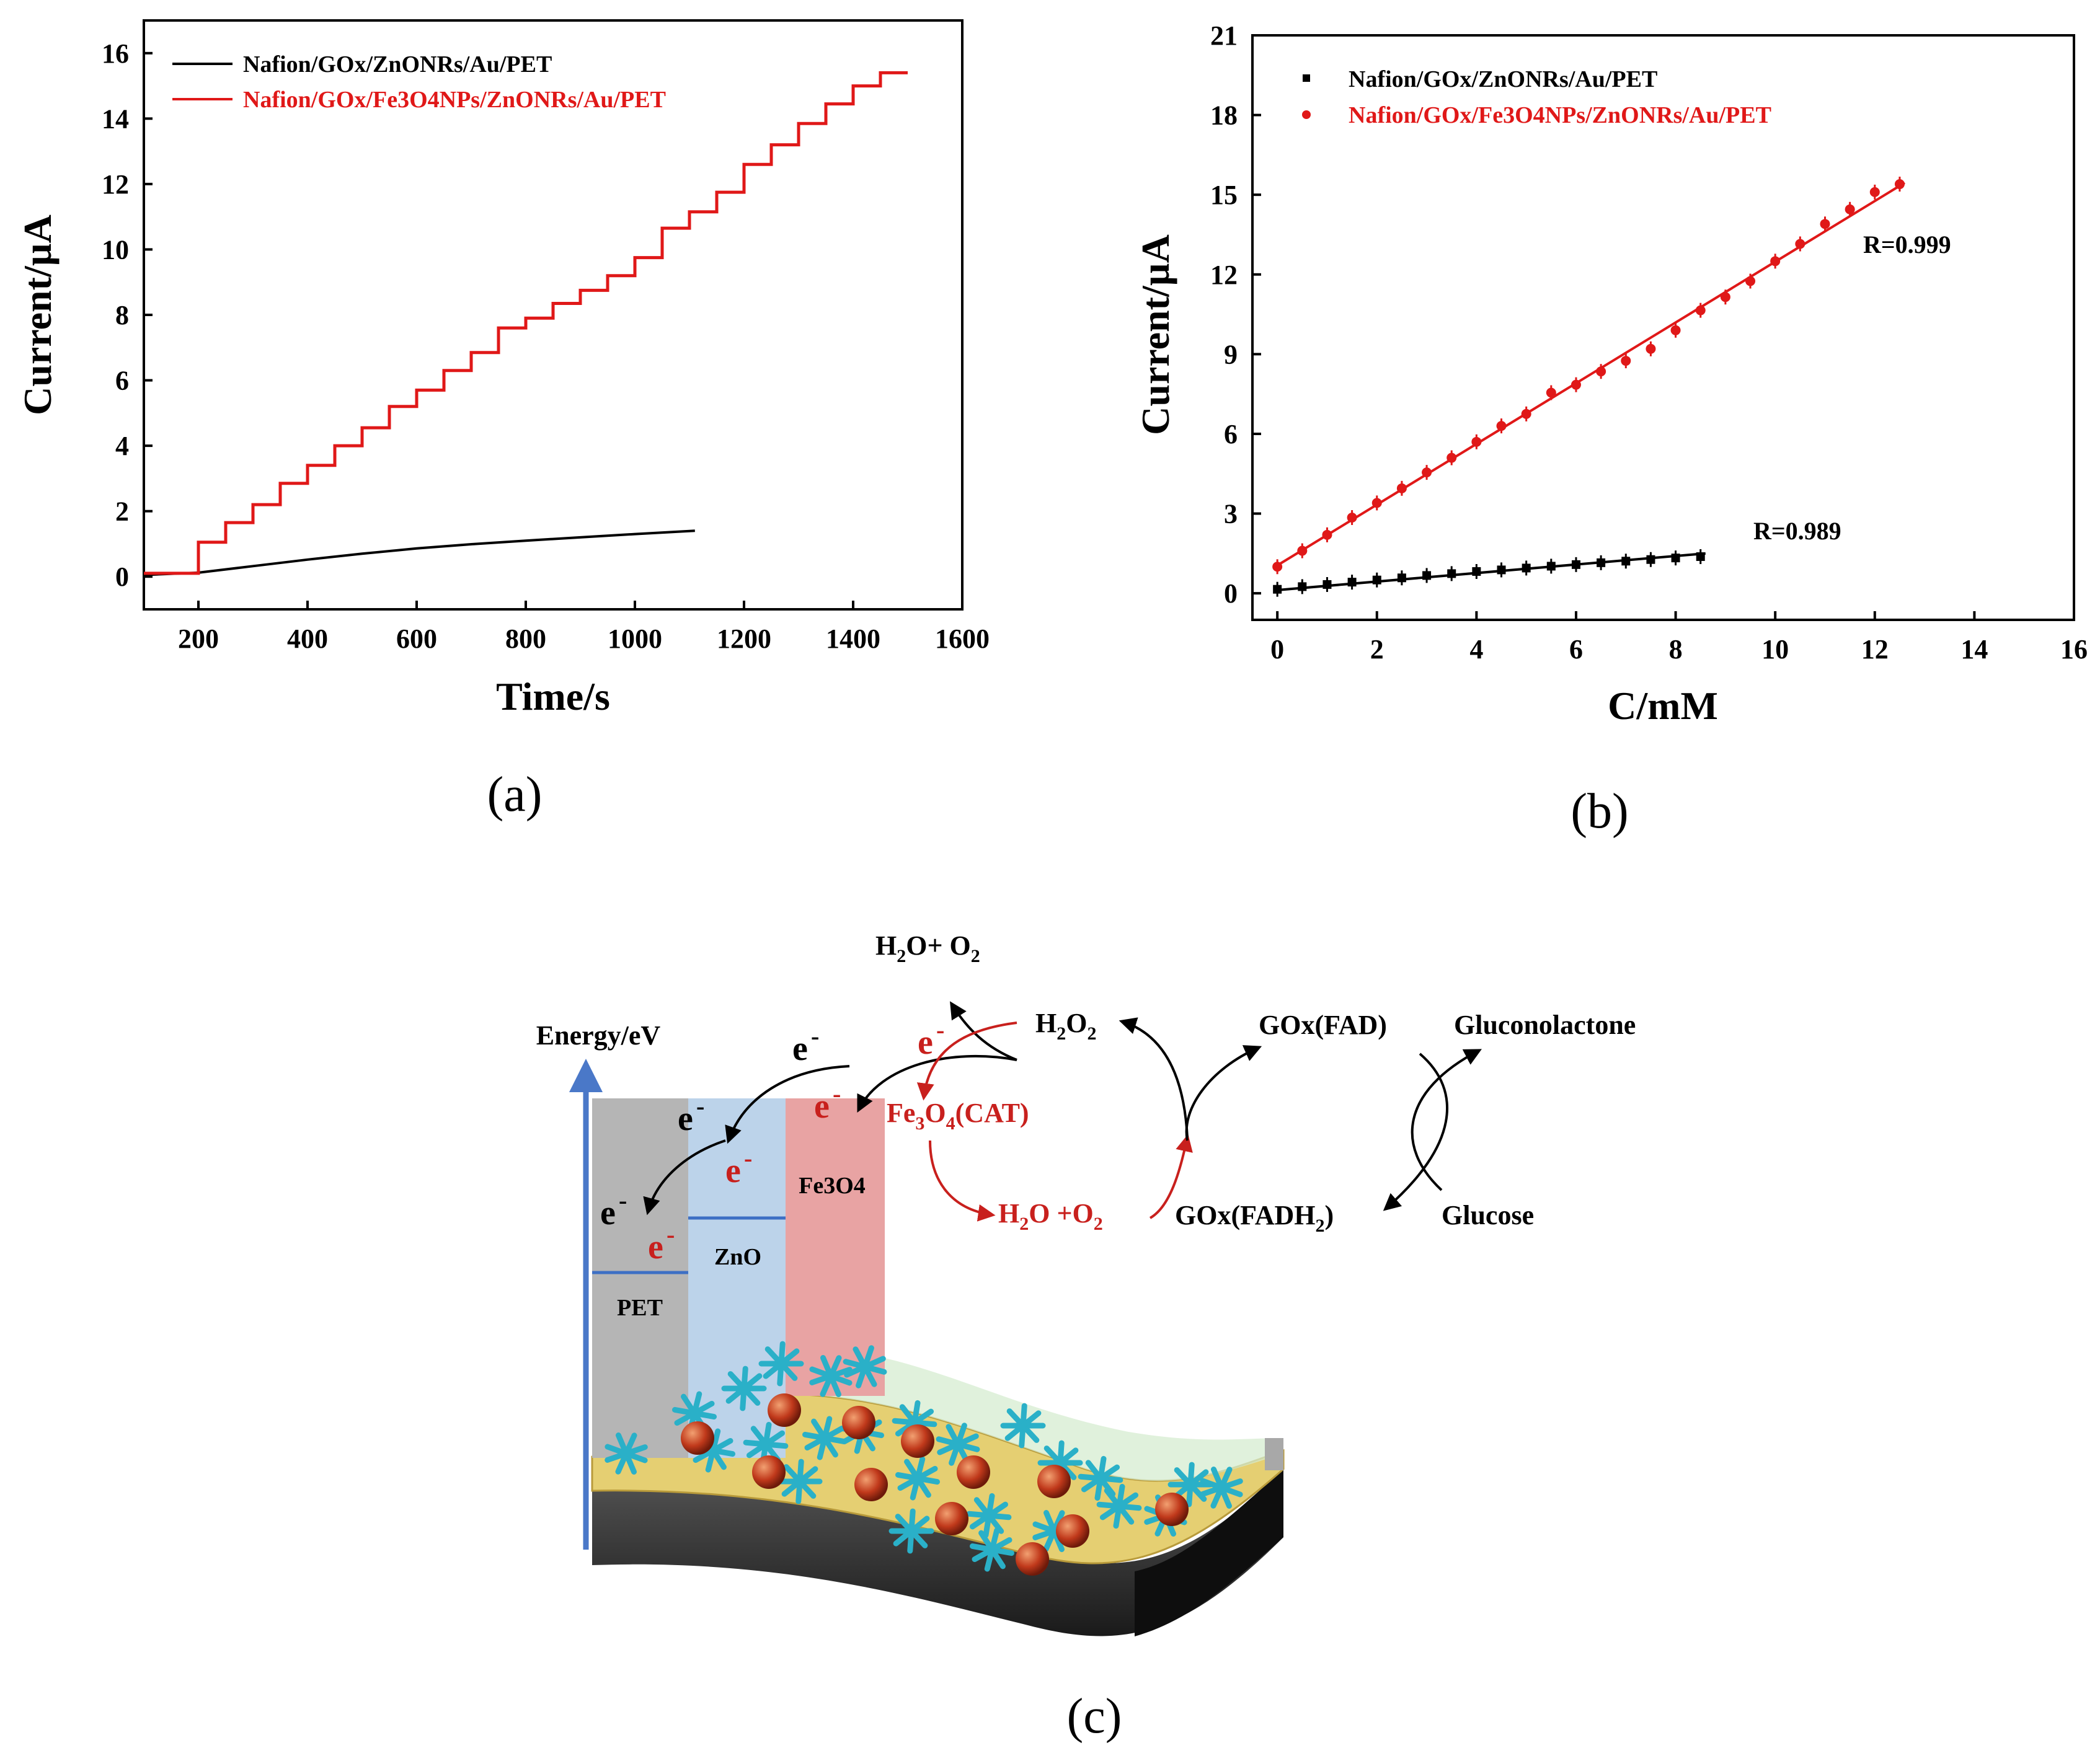  I want to click on arrow-glucose-to-gluconolactone, so click(1446, 1120).